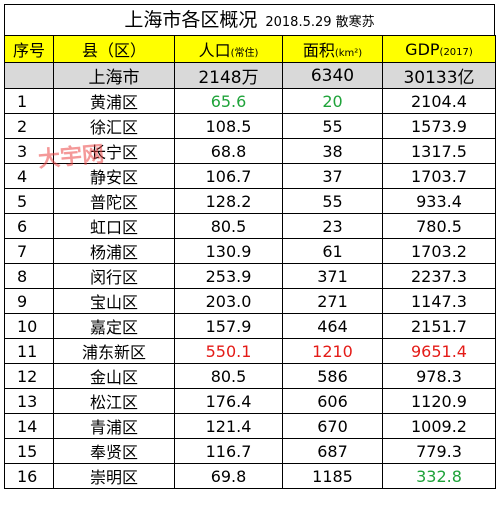 The image size is (499, 524). I want to click on table-row: 7 杨浦区 130.9 61 1703.2, so click(250, 251).